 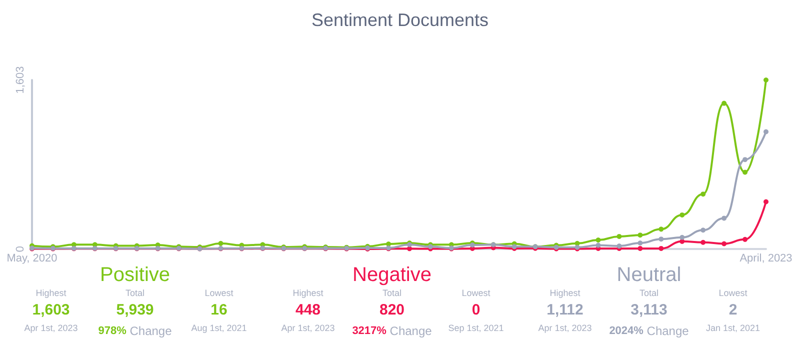 I want to click on series-label: Negative, so click(x=392, y=275).